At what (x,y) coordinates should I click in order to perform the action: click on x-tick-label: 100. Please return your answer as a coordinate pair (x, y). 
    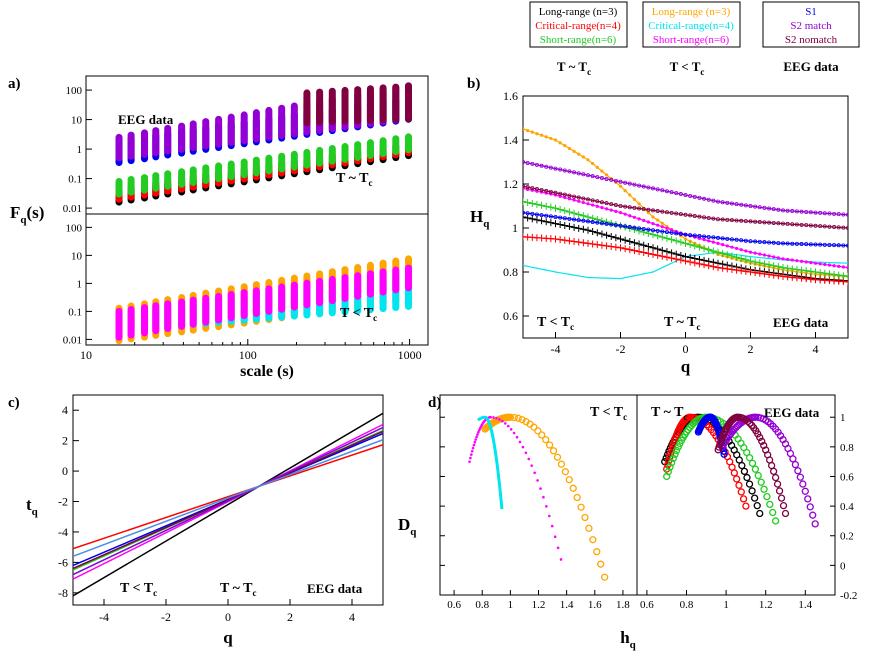
    Looking at the image, I should click on (248, 355).